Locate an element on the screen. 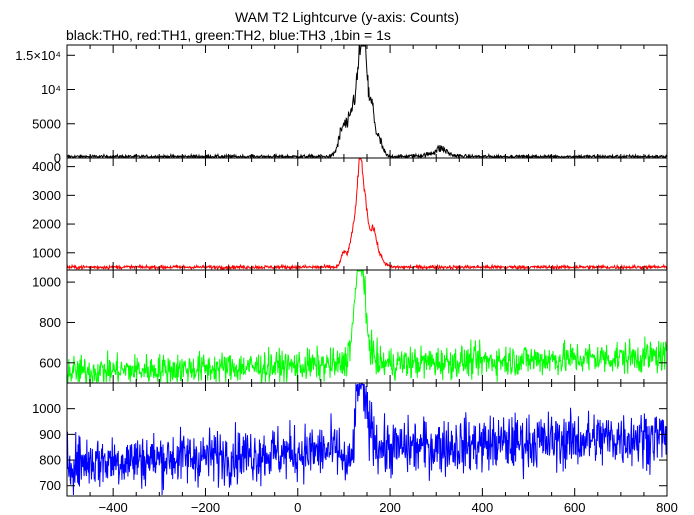 This screenshot has height=515, width=694. xtick-label: 0 is located at coordinates (297, 507).